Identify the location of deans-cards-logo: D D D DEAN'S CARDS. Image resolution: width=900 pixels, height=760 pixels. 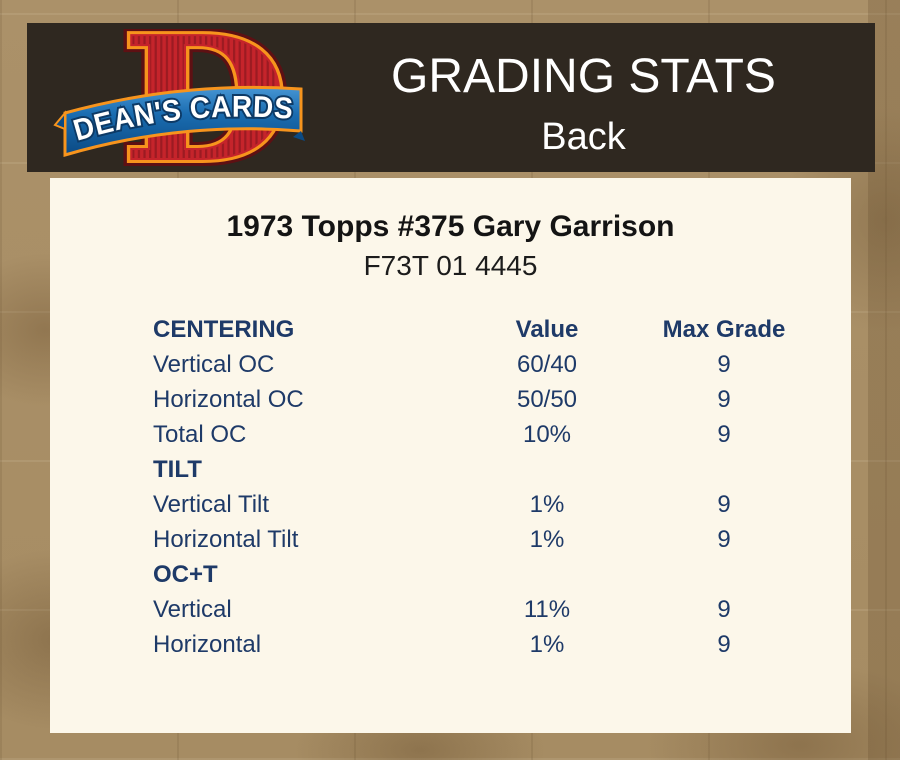
(179, 100).